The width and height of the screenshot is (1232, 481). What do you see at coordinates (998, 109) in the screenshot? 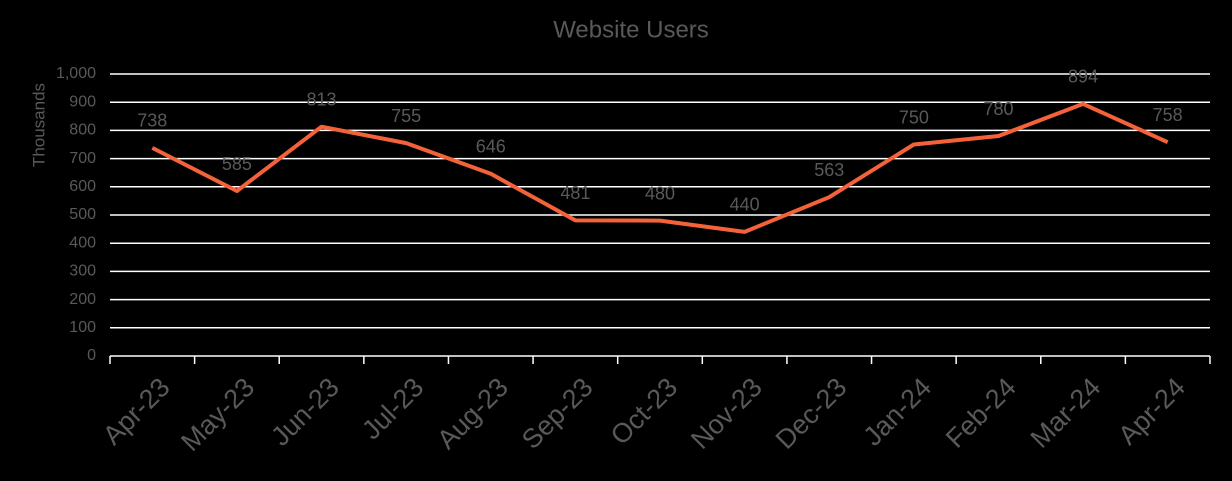
I see `data-label: 780` at bounding box center [998, 109].